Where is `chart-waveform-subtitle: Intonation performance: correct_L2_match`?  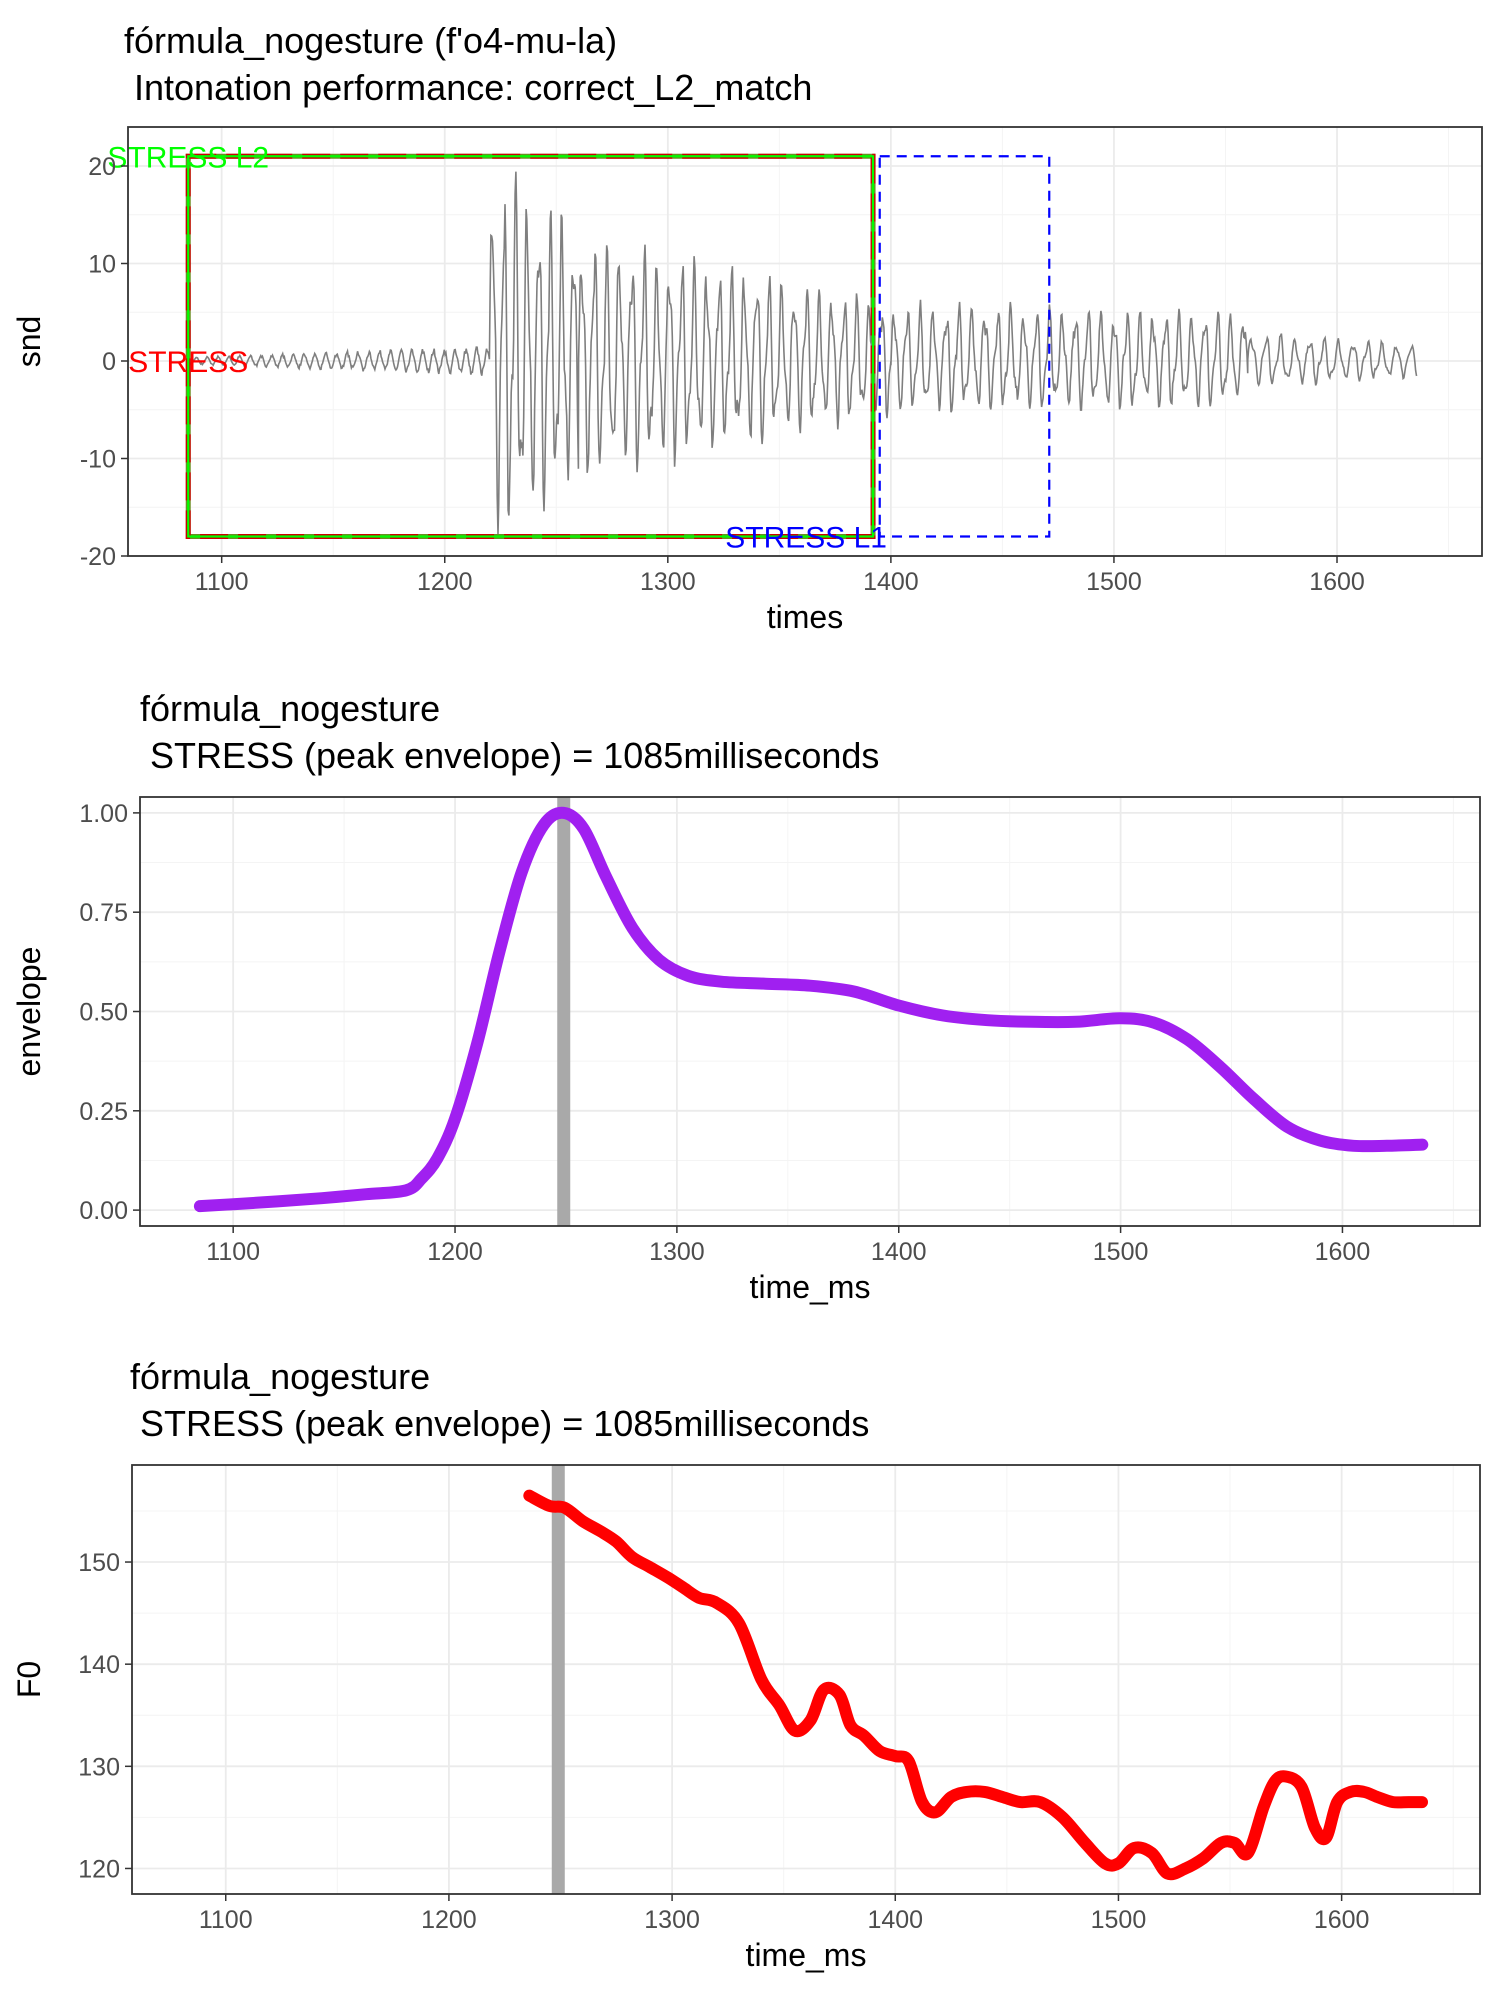 chart-waveform-subtitle: Intonation performance: correct_L2_match is located at coordinates (468, 87).